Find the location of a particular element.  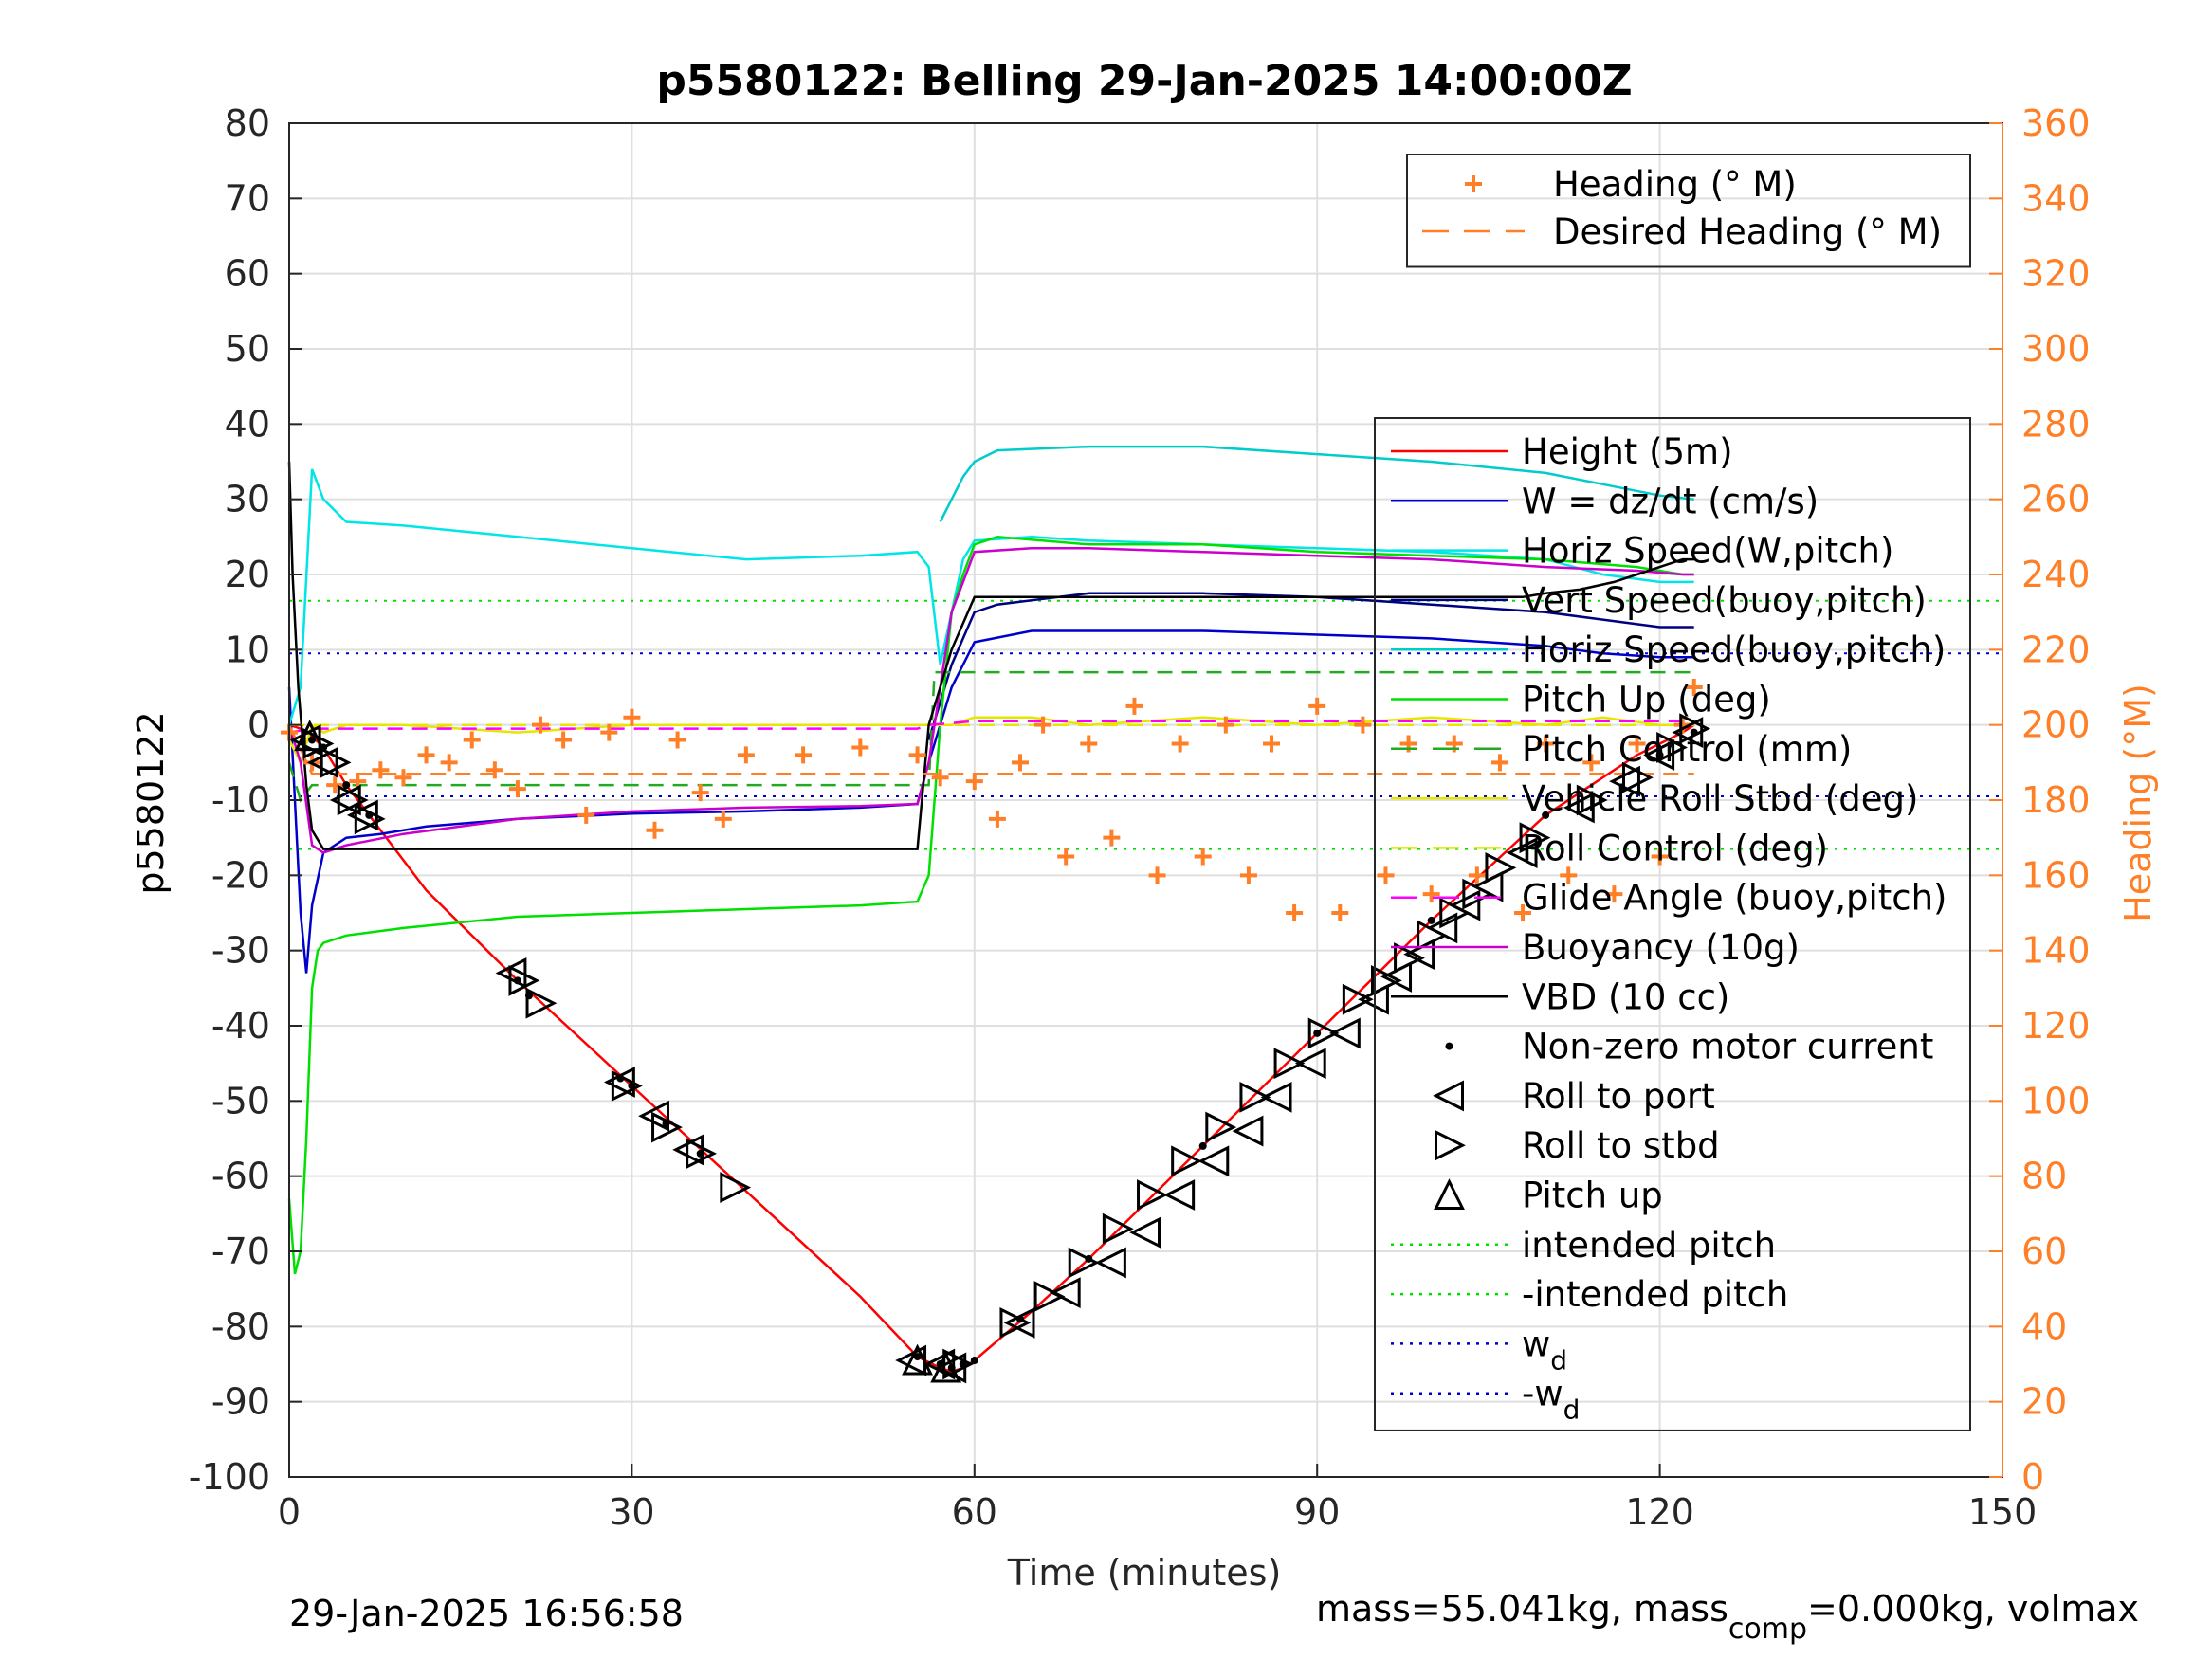

legend-label-text: Vert Speed(buoy,pitch) is located at coordinates (1724, 600).